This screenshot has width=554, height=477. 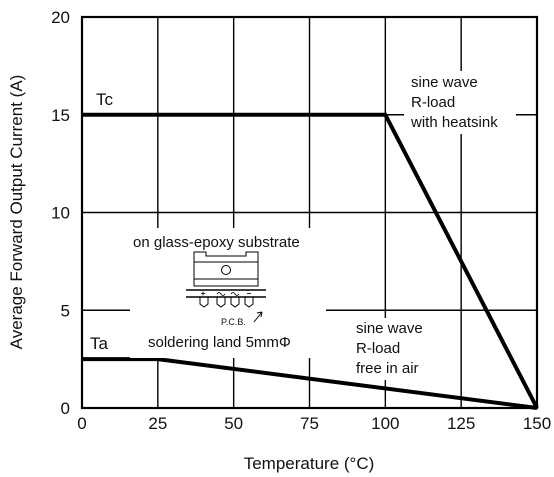 What do you see at coordinates (310, 383) in the screenshot?
I see `series-line-ta` at bounding box center [310, 383].